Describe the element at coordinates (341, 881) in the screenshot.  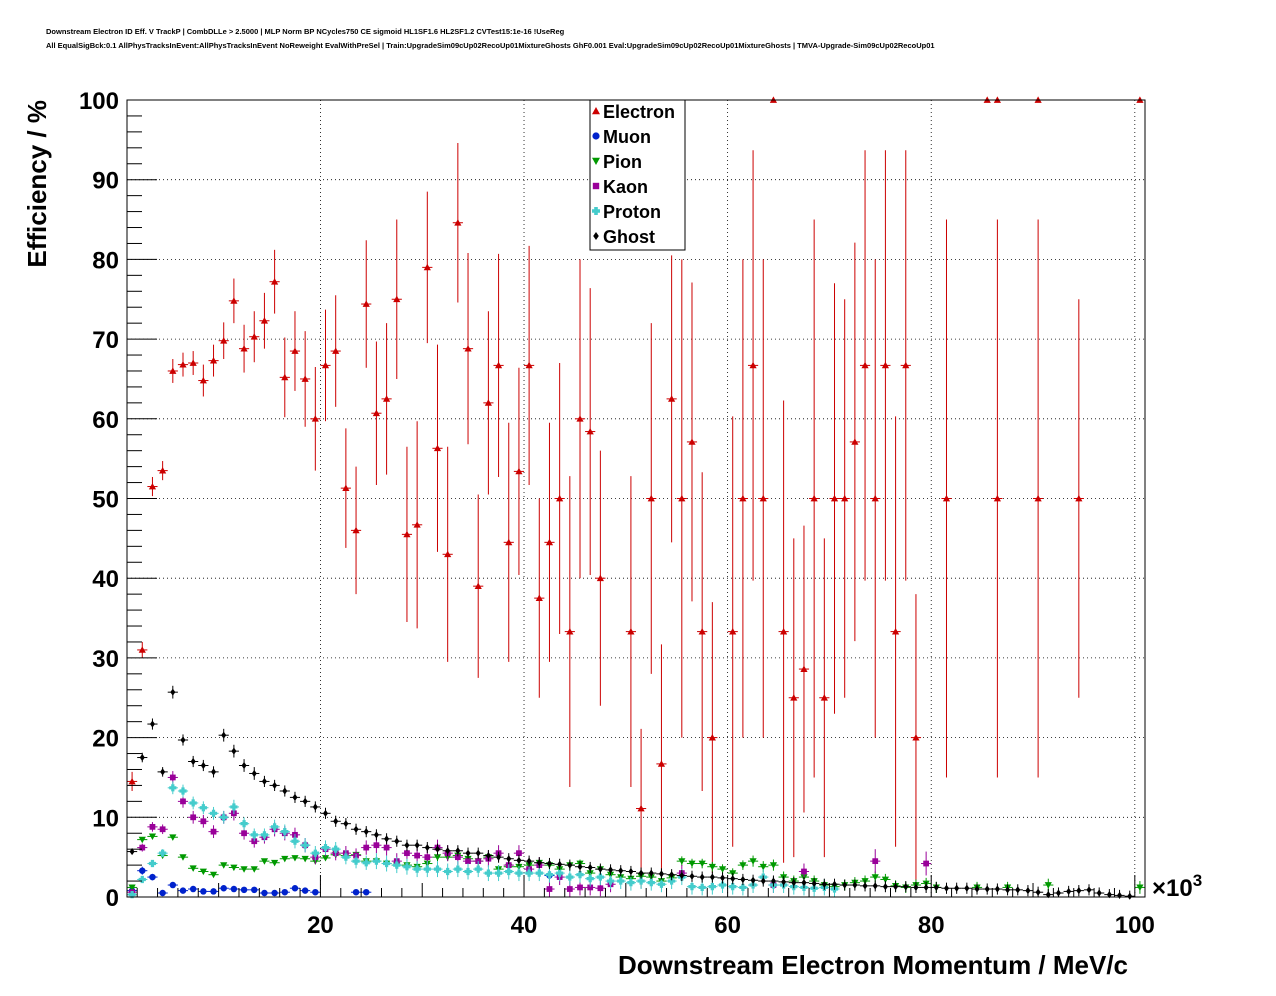
I see `series-muon` at that location.